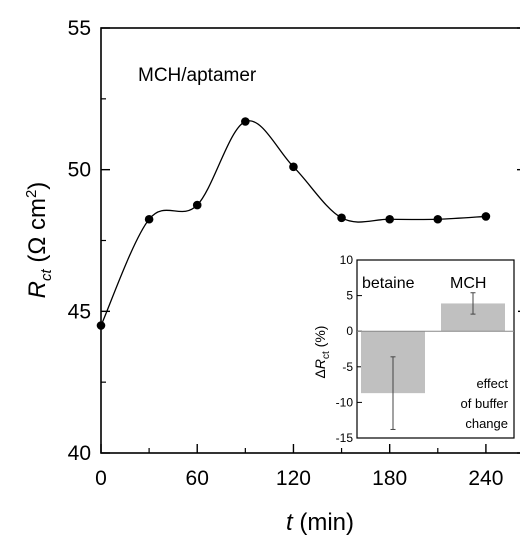 This screenshot has width=520, height=536. Describe the element at coordinates (323, 522) in the screenshot. I see `x-axis-unit: (min)` at that location.